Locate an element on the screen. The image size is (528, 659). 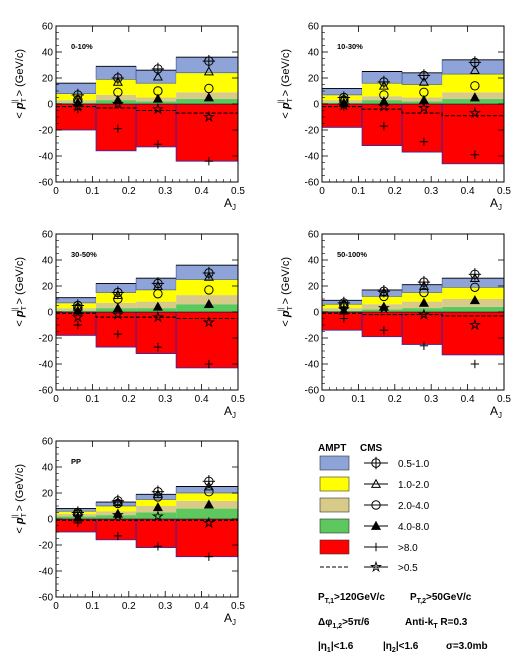
y-tick-label: -20 is located at coordinates (312, 131).